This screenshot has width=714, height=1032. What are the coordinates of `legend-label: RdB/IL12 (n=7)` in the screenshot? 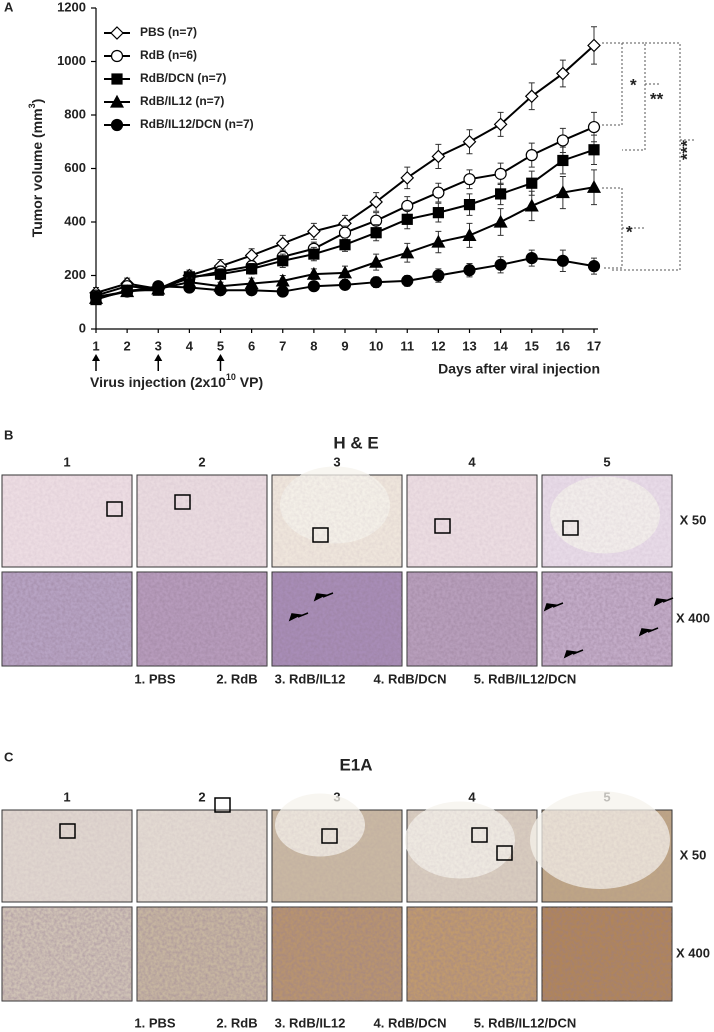 It's located at (182, 101).